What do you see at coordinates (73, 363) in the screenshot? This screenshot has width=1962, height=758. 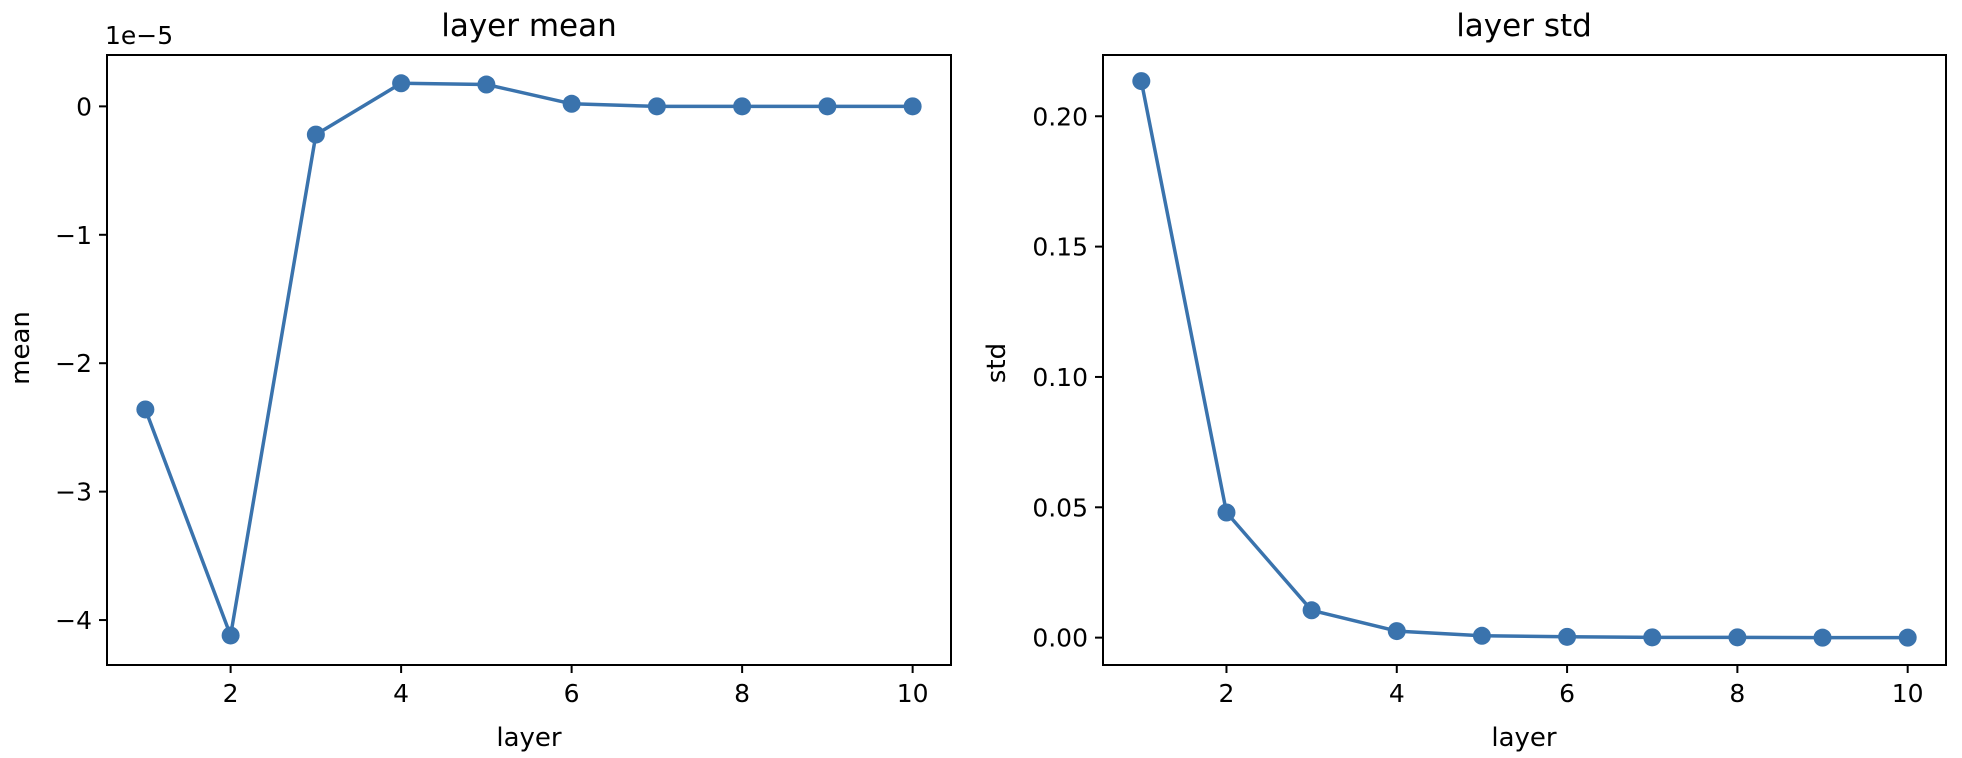 I see `y-tick-label: −2` at bounding box center [73, 363].